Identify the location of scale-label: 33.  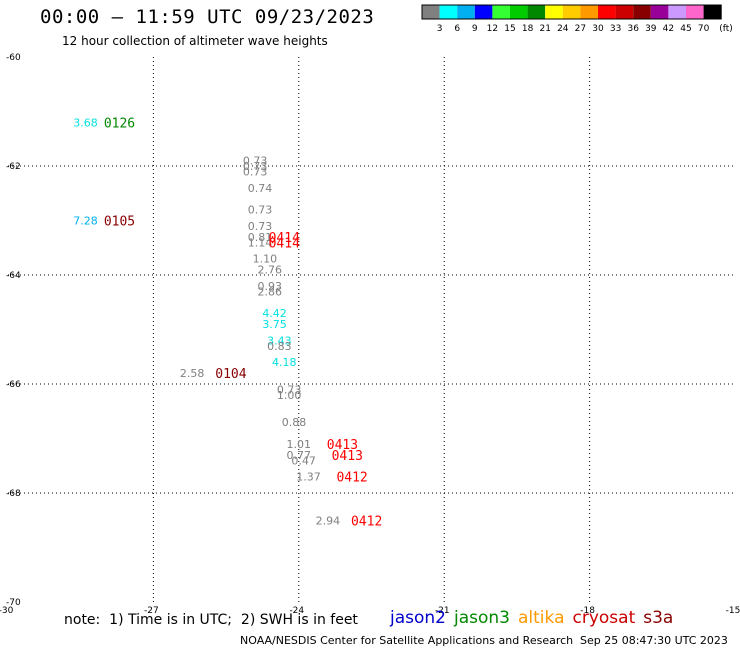
(615, 29).